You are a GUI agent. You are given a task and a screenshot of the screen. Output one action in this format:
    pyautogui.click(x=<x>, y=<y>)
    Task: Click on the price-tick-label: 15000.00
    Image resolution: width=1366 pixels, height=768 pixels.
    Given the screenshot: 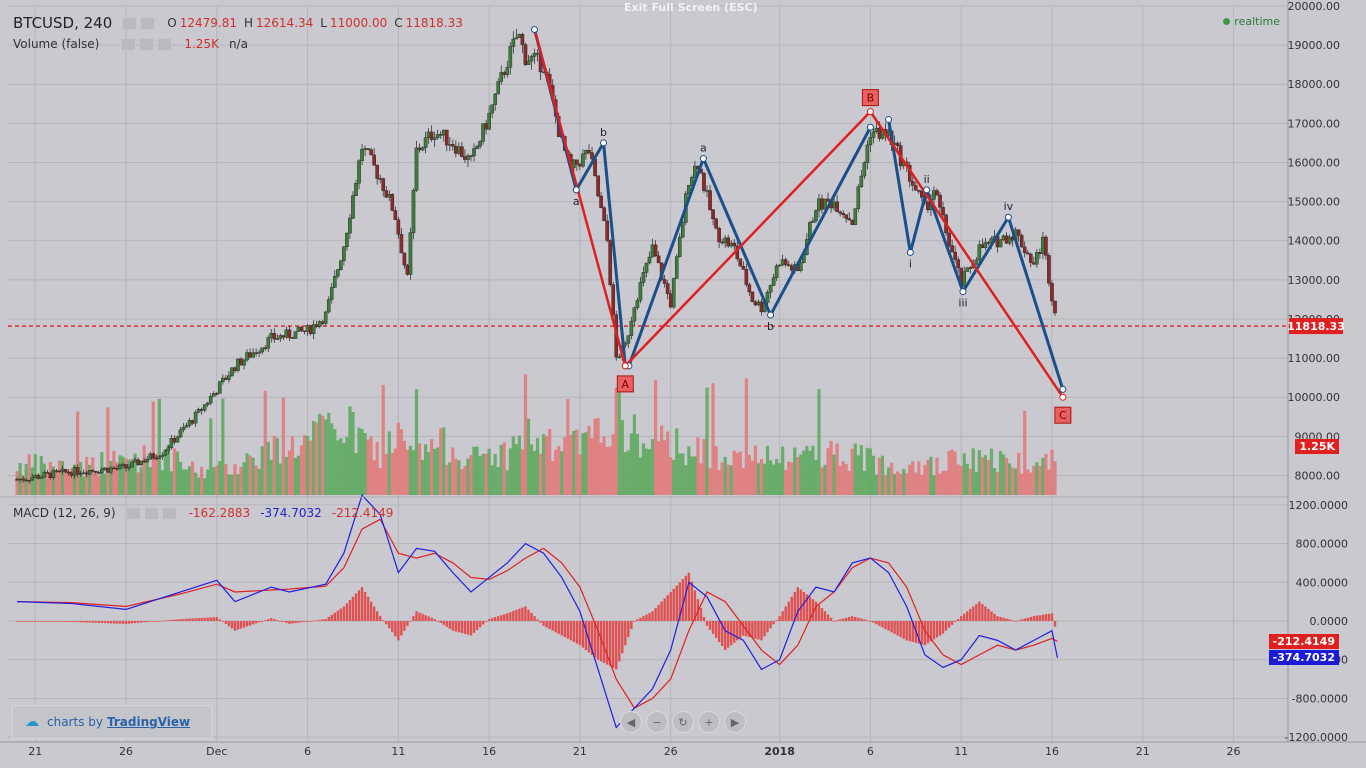 What is the action you would take?
    pyautogui.click(x=1314, y=202)
    